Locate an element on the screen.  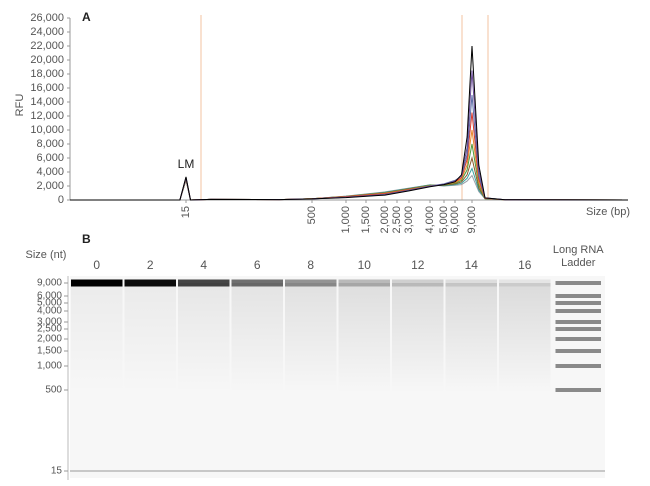
x-tick-label: 2,000 is located at coordinates (385, 220).